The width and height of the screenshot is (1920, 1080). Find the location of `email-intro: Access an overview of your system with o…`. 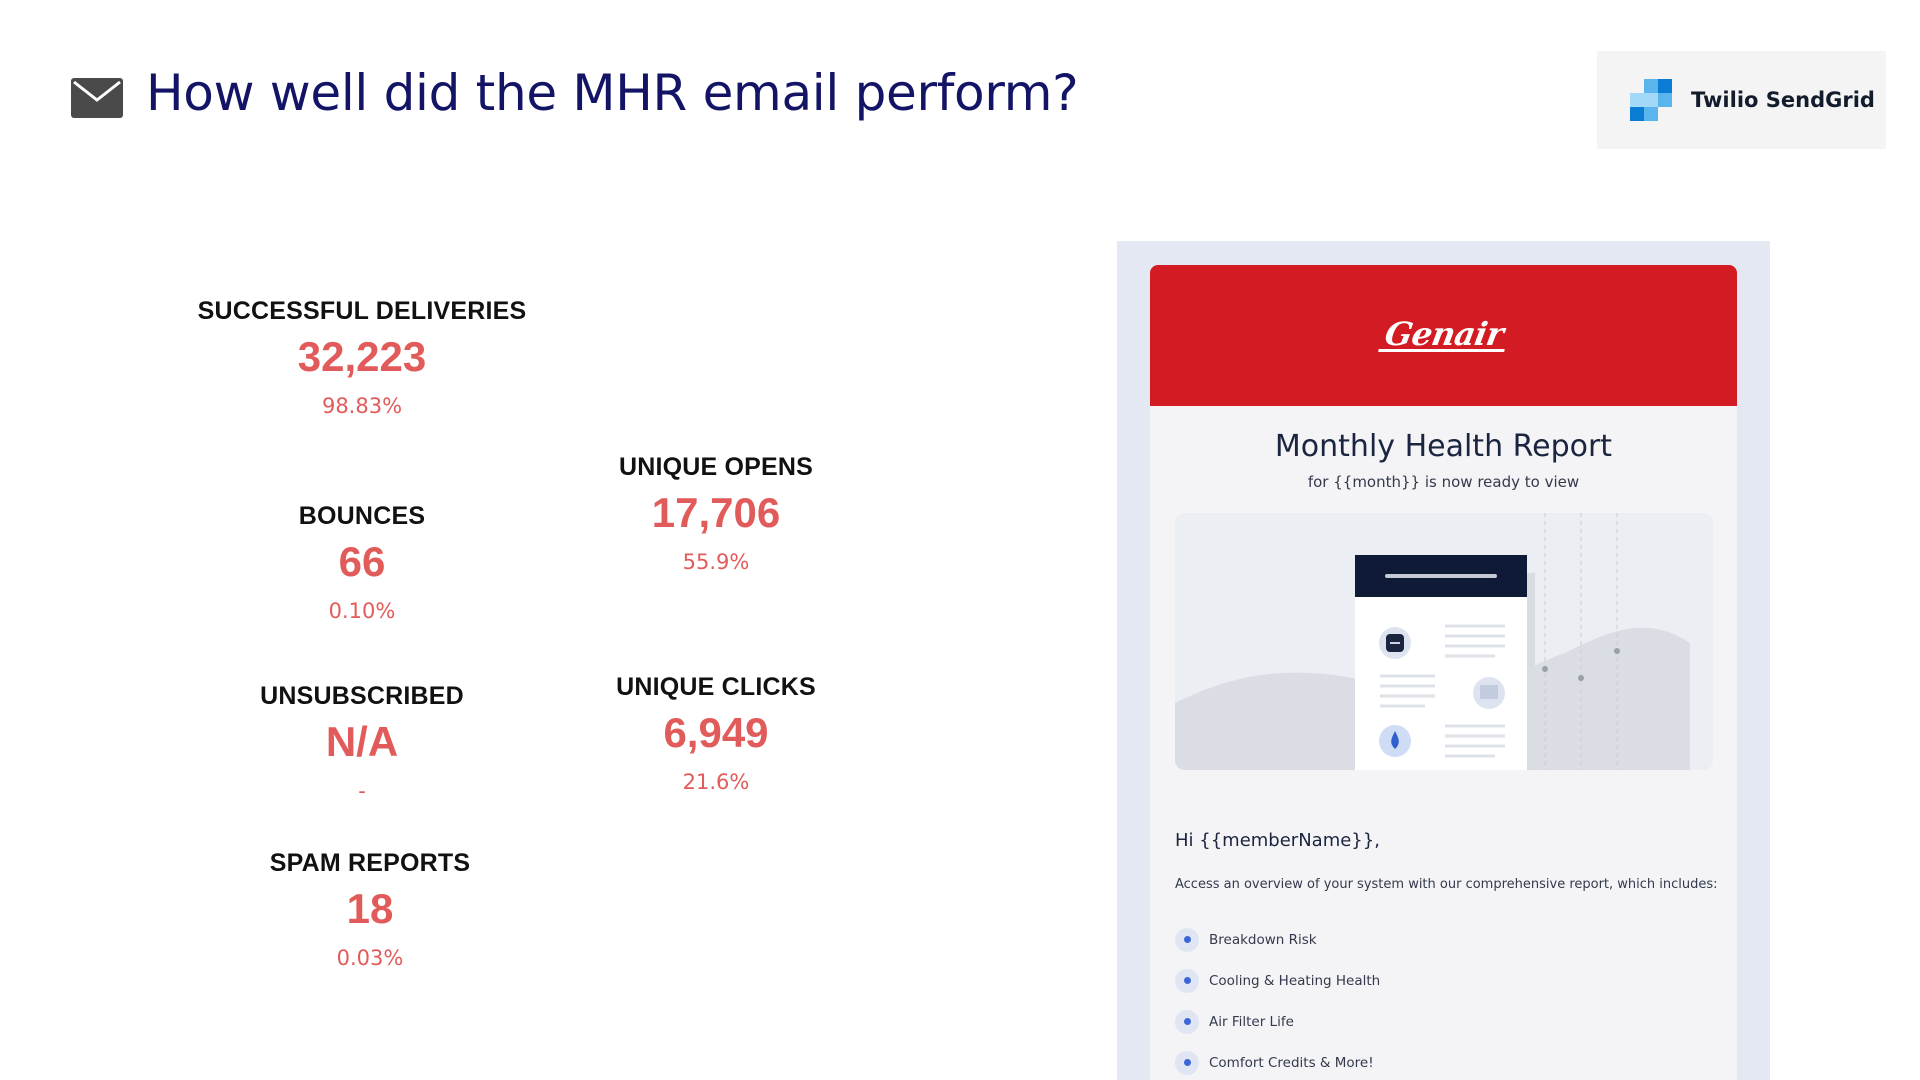

email-intro: Access an overview of your system with o… is located at coordinates (1446, 884).